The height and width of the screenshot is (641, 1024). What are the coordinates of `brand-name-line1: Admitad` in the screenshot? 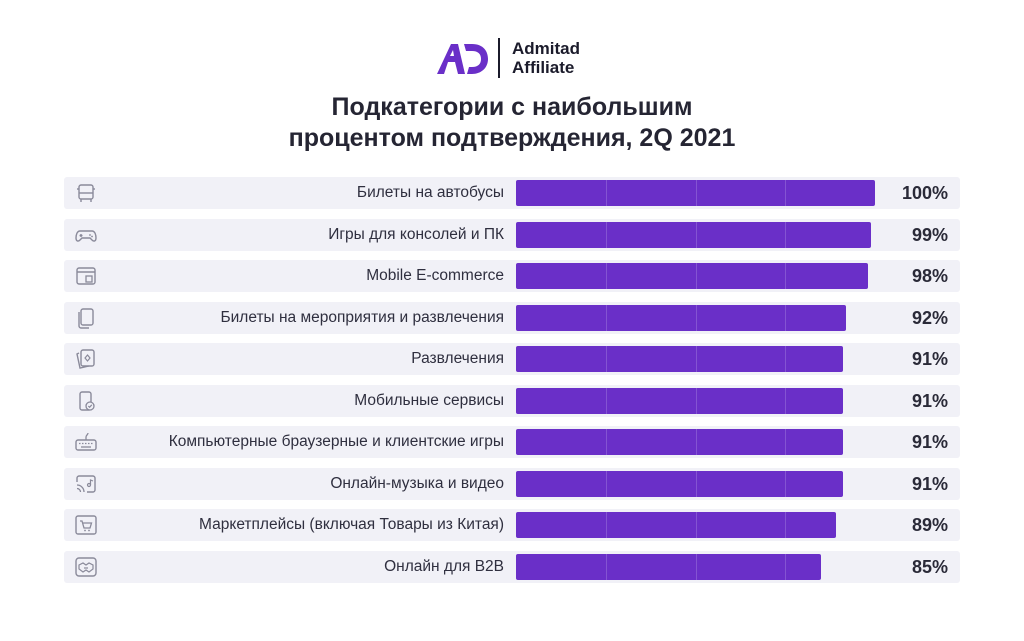 It's located at (546, 48).